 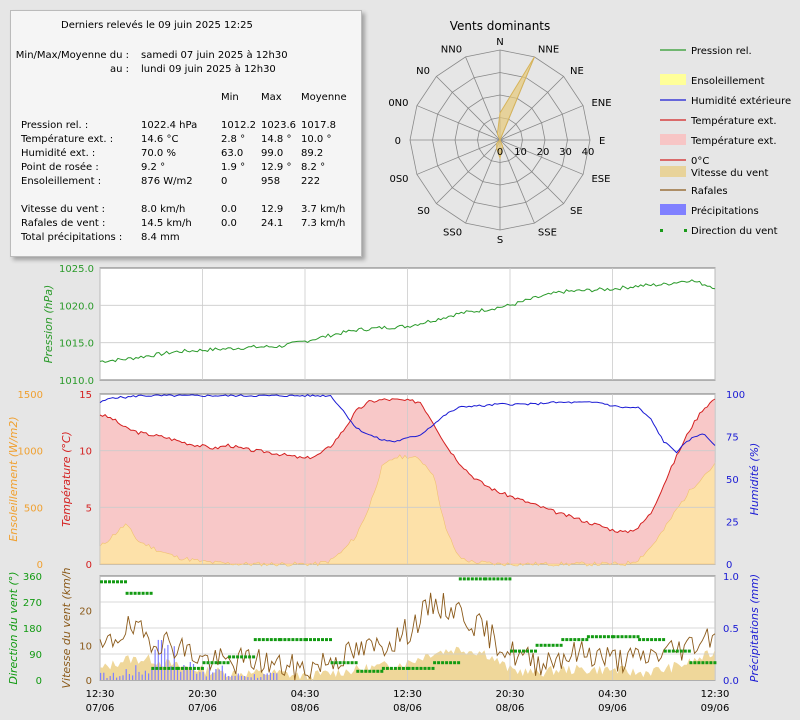 What do you see at coordinates (13, 478) in the screenshot?
I see `sunshine-axis-label: Ensoleillement (W/m2)` at bounding box center [13, 478].